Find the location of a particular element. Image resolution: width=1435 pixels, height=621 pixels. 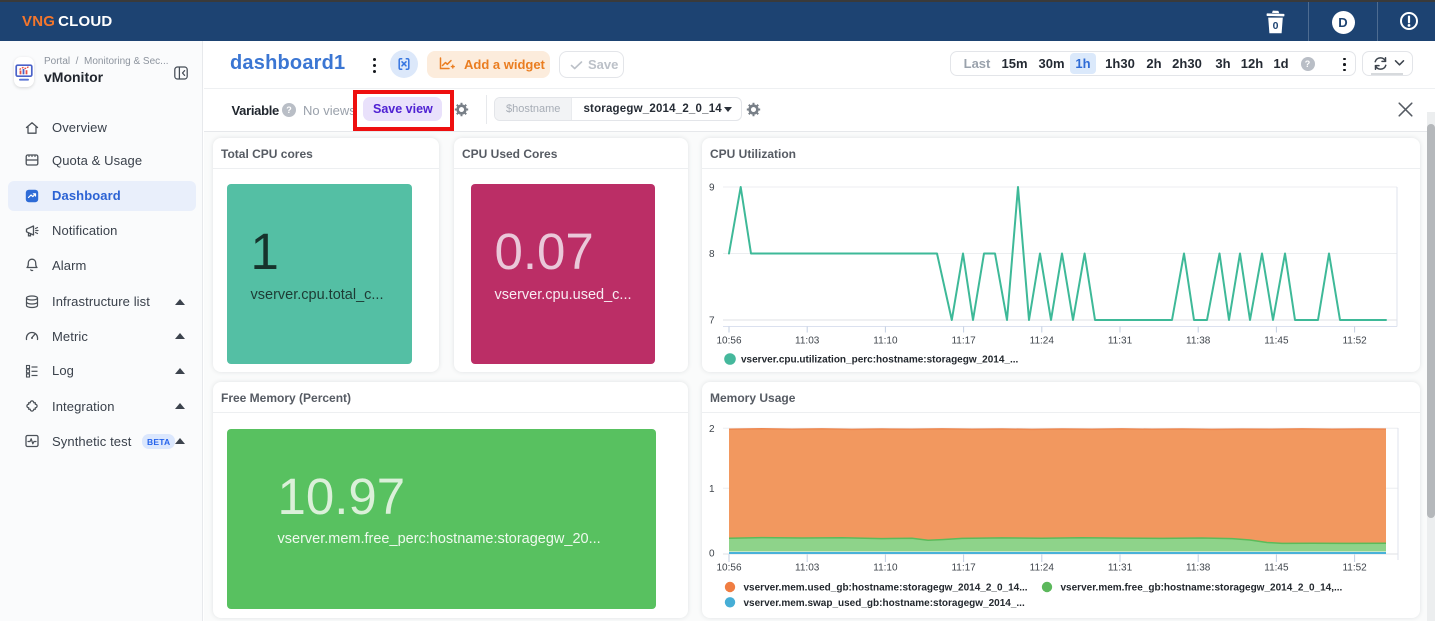

svg-text: 8 is located at coordinates (712, 254).